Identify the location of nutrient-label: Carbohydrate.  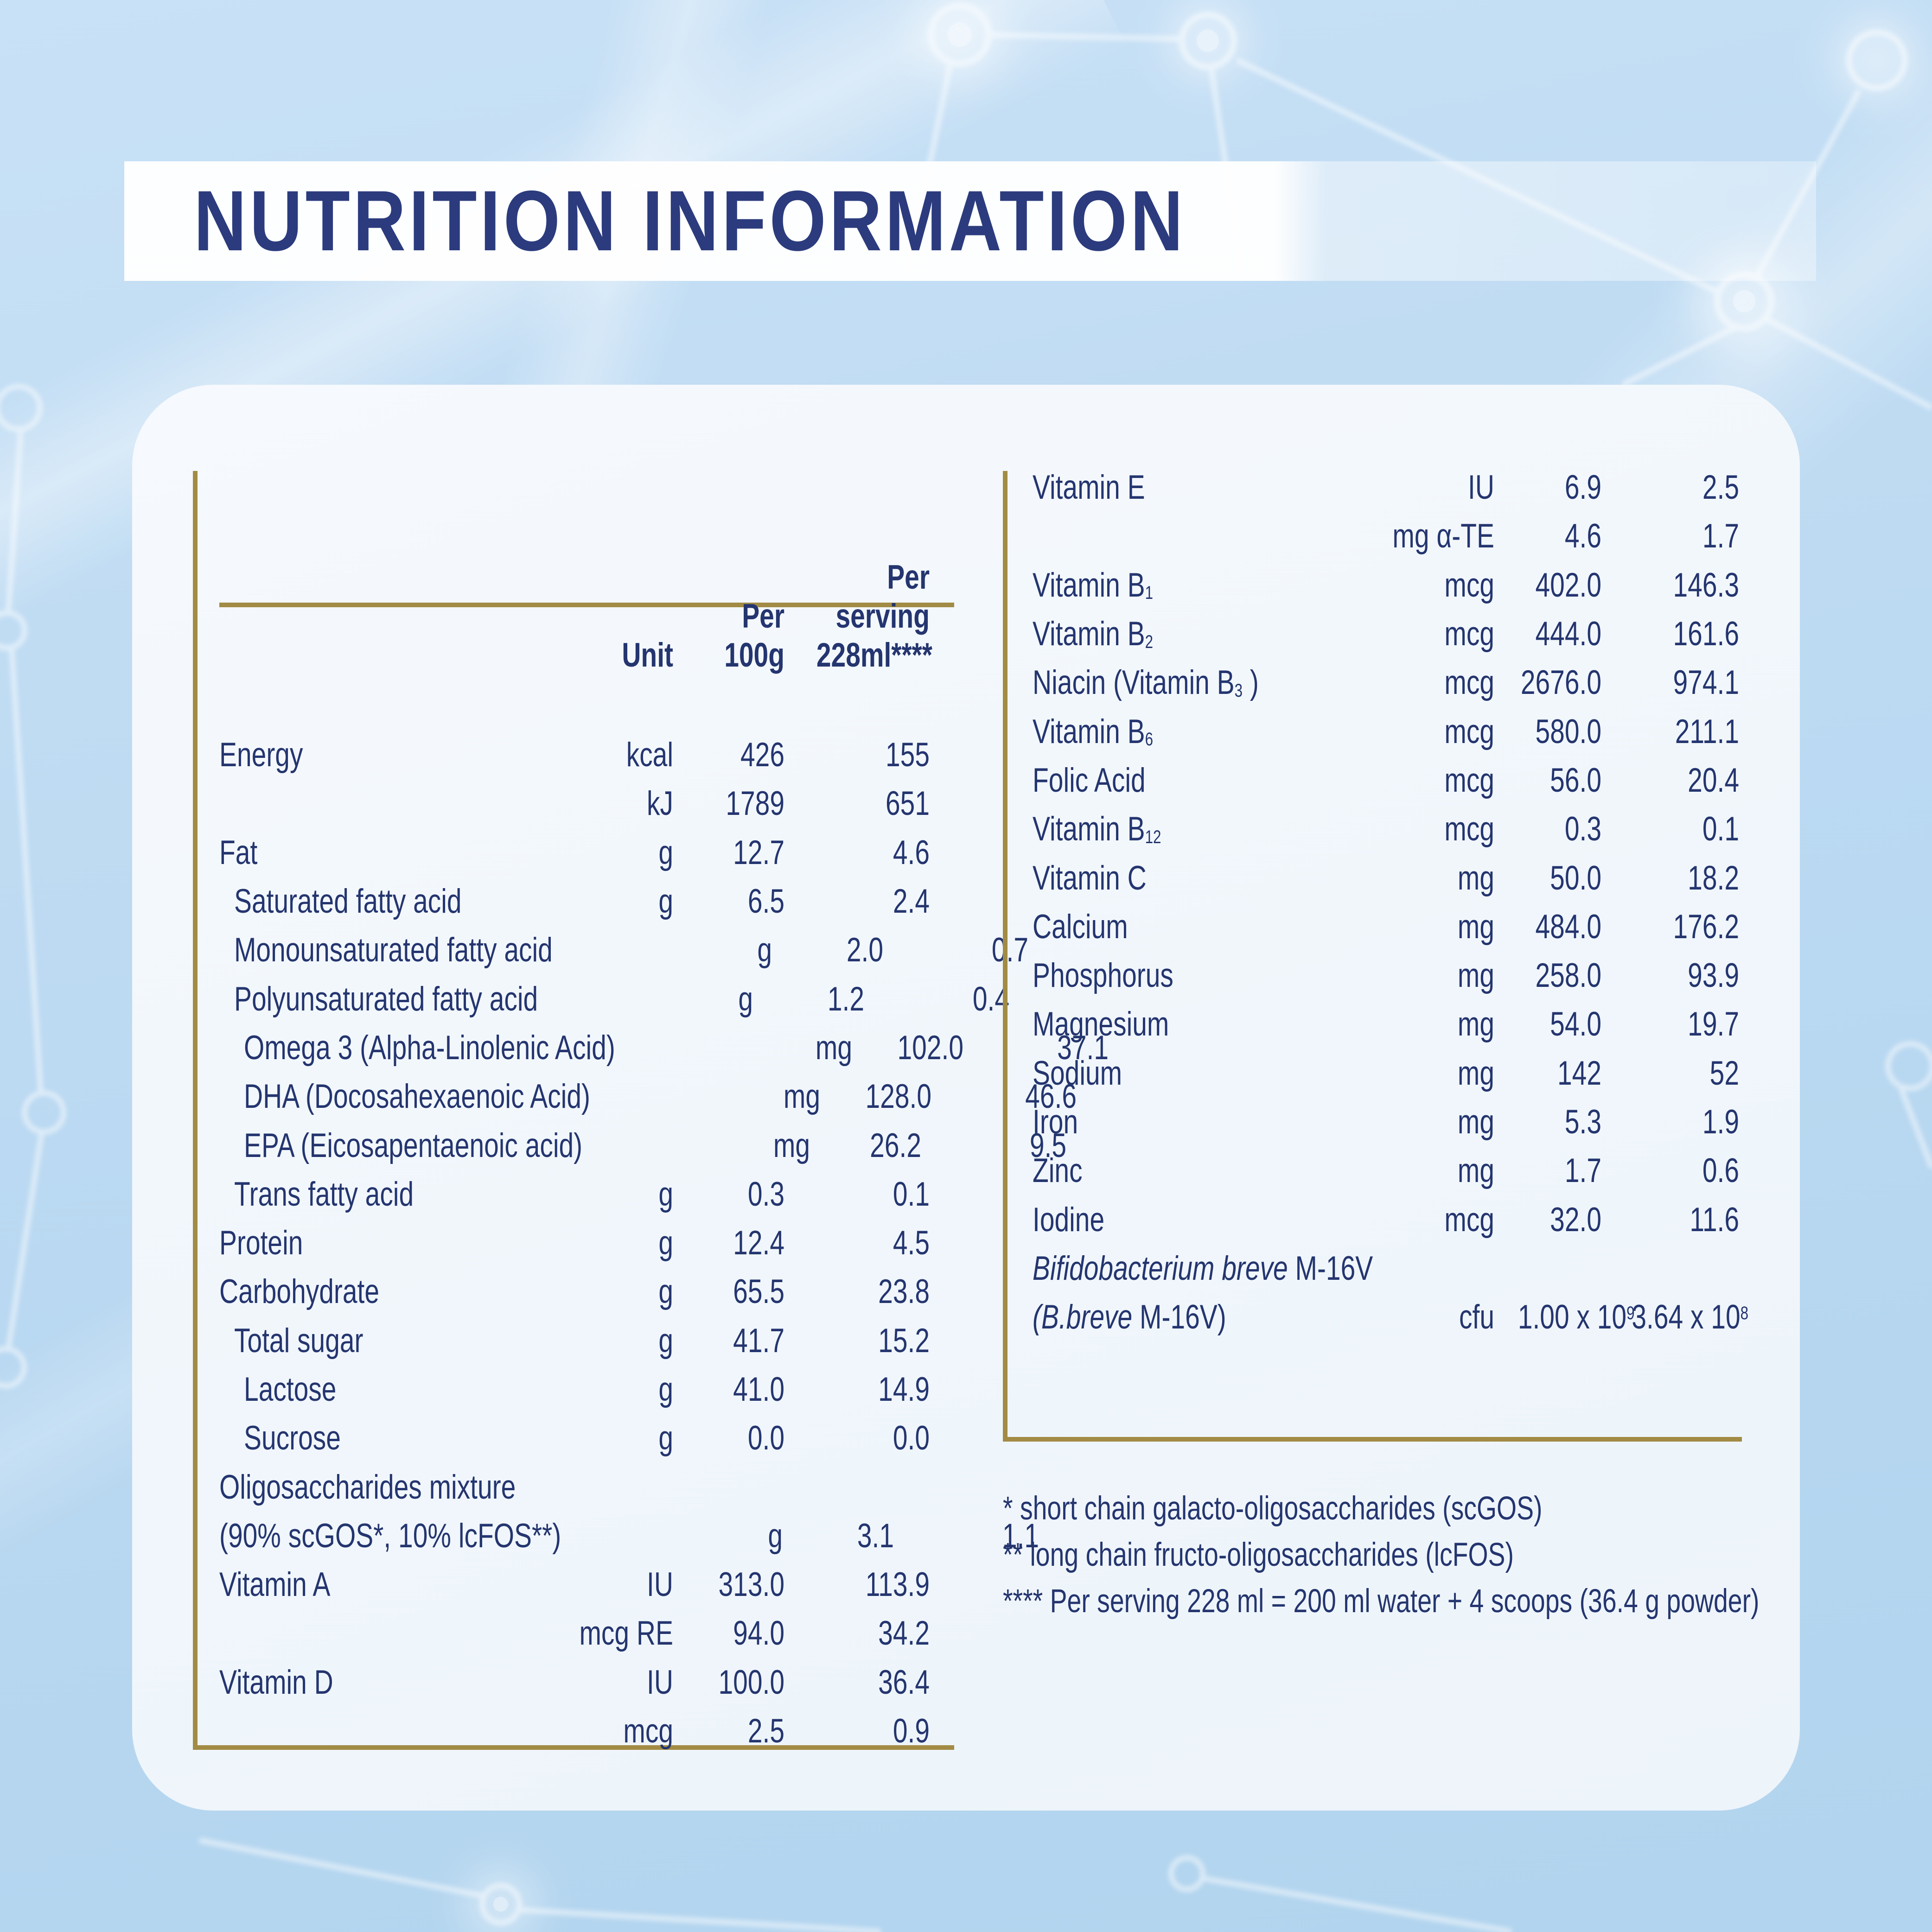
(299, 1292).